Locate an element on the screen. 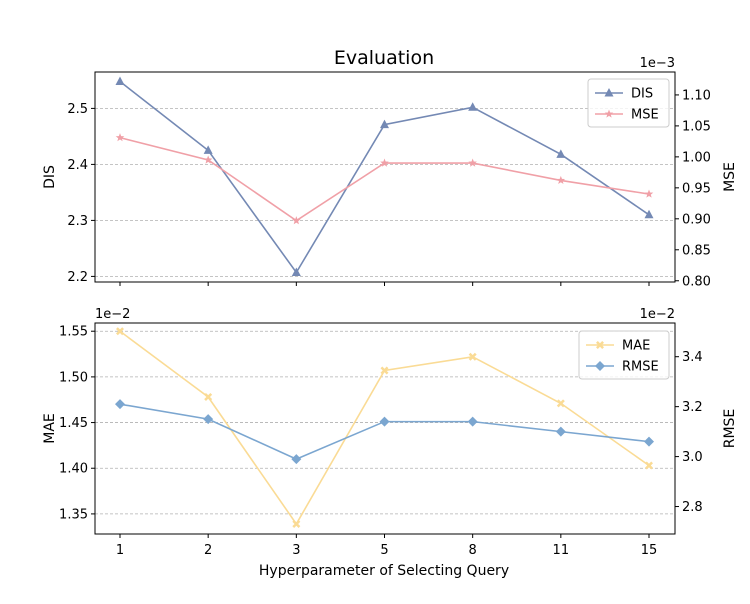 The height and width of the screenshot is (604, 750). y-tick-label-left: 1.40 is located at coordinates (73, 469).